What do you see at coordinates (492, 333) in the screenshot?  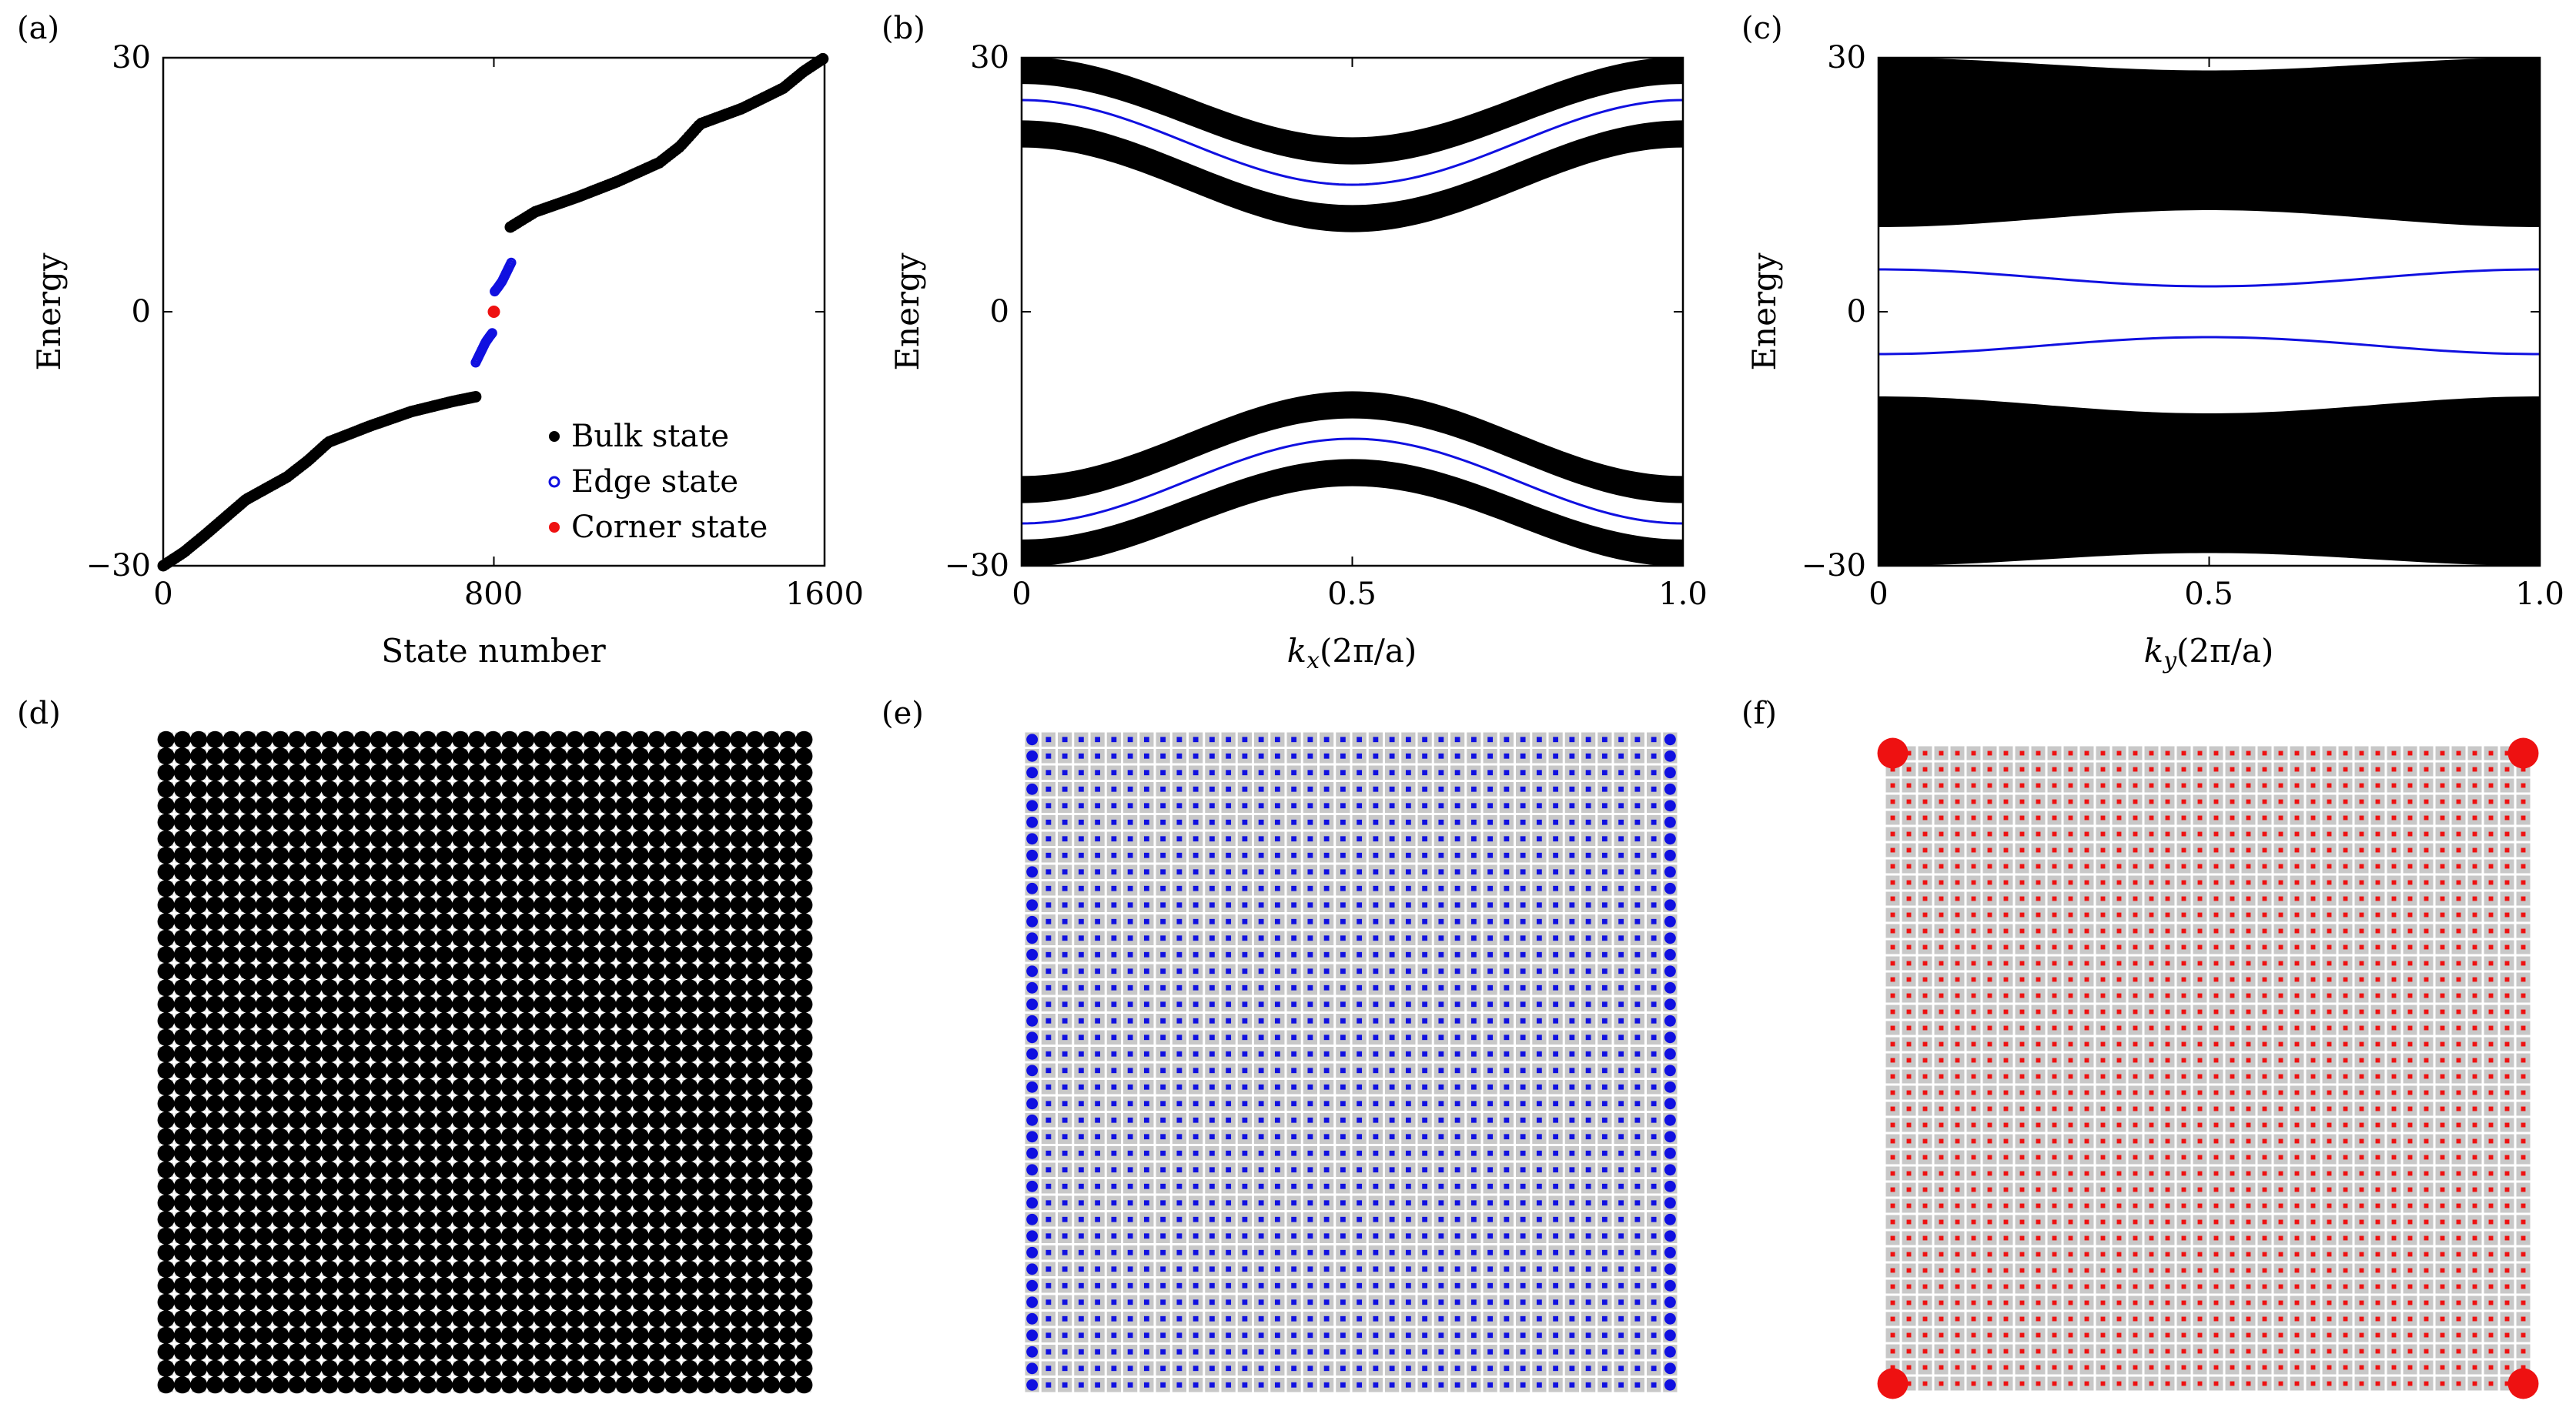 I see `edge-state-point` at bounding box center [492, 333].